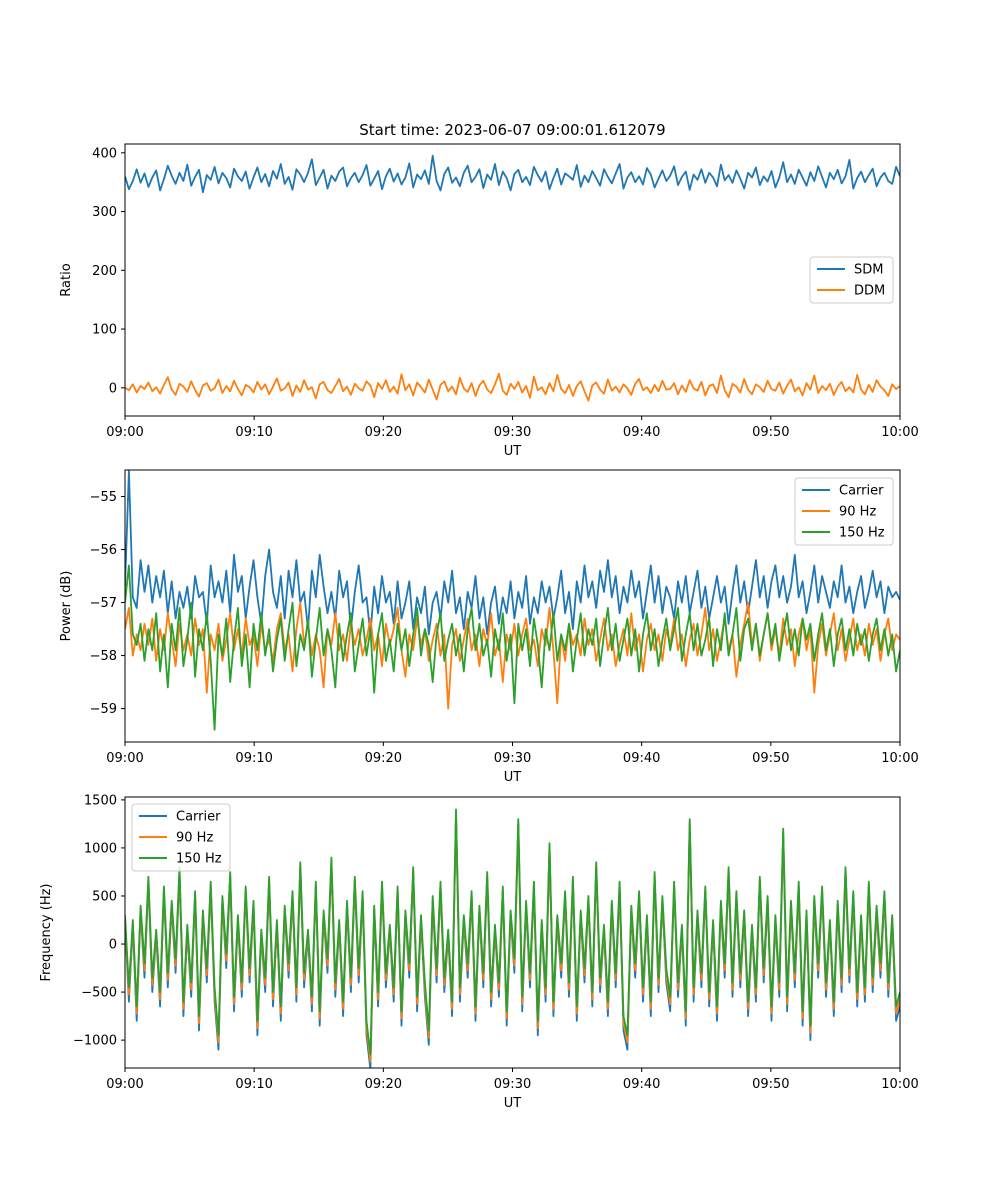  Describe the element at coordinates (103, 656) in the screenshot. I see `y-tick-label: −58` at that location.